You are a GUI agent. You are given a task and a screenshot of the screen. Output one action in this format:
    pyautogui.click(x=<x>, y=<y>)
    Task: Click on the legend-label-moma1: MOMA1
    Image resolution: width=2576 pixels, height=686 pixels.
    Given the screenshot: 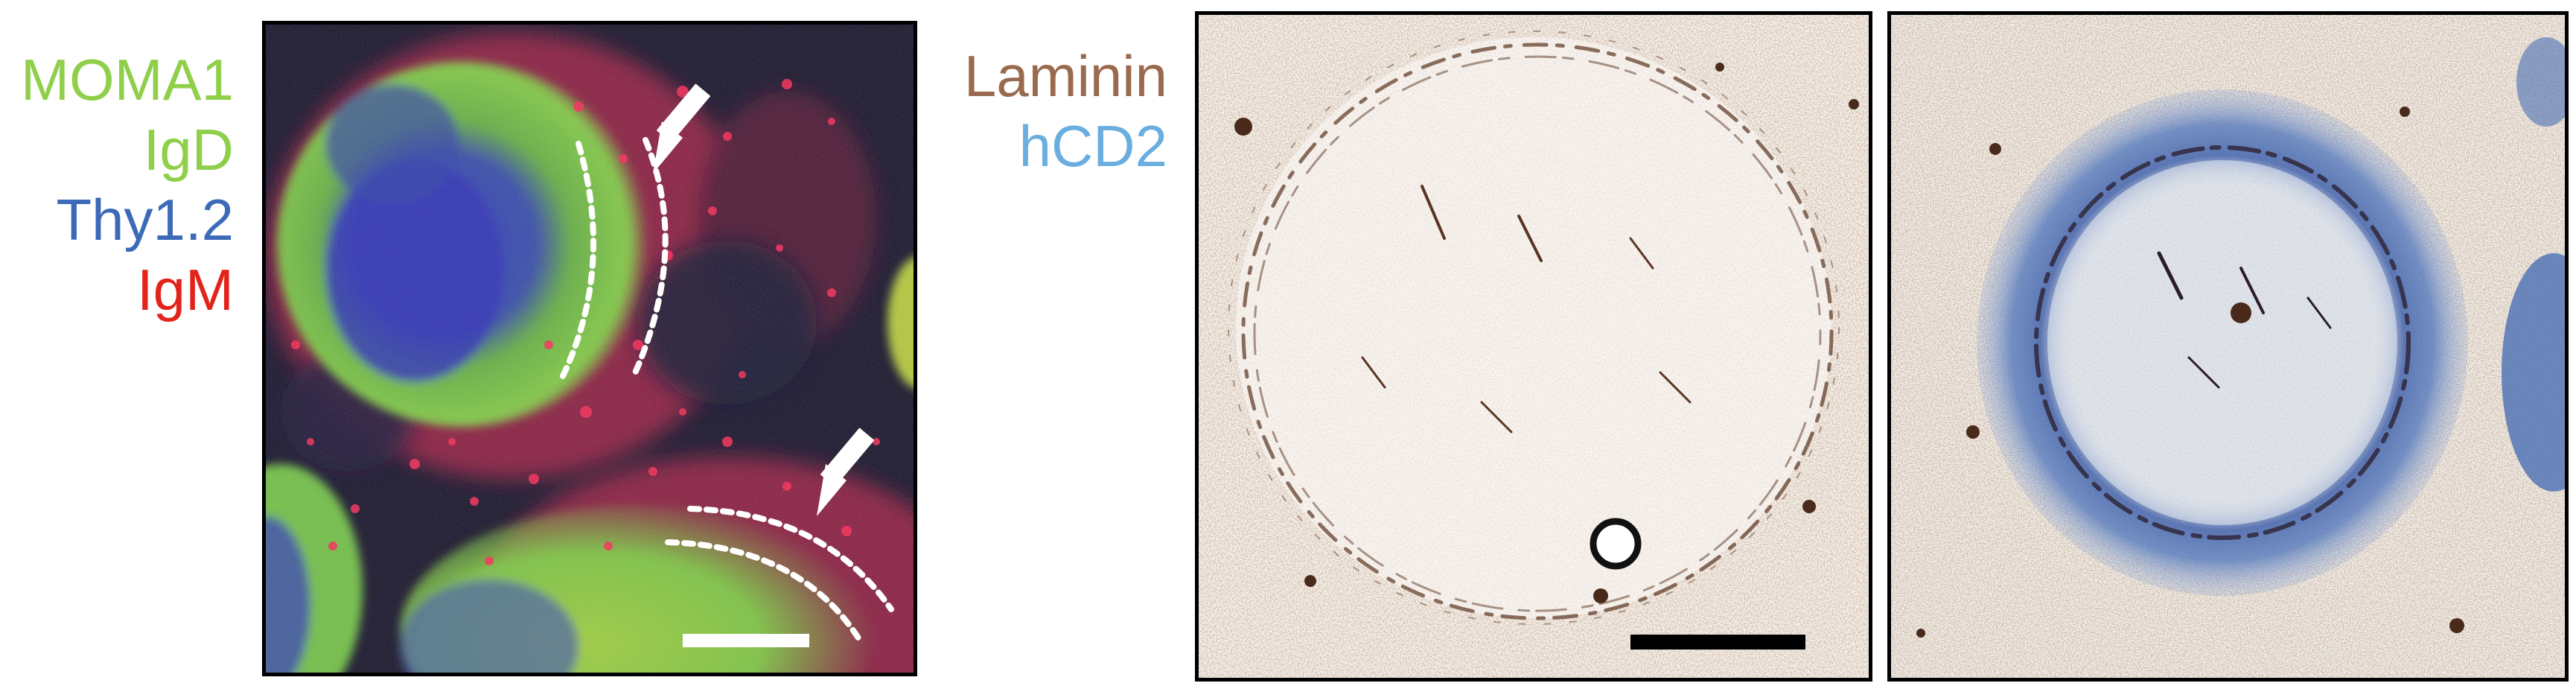 What is the action you would take?
    pyautogui.click(x=127, y=79)
    